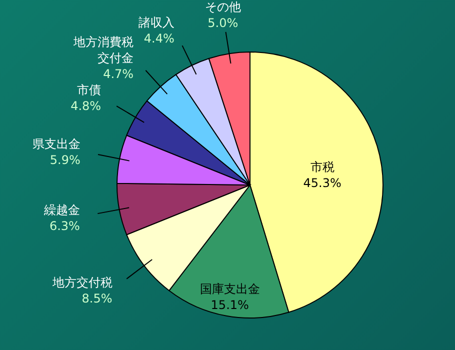  What do you see at coordinates (65, 159) in the screenshot?
I see `data-label: 5.9%` at bounding box center [65, 159].